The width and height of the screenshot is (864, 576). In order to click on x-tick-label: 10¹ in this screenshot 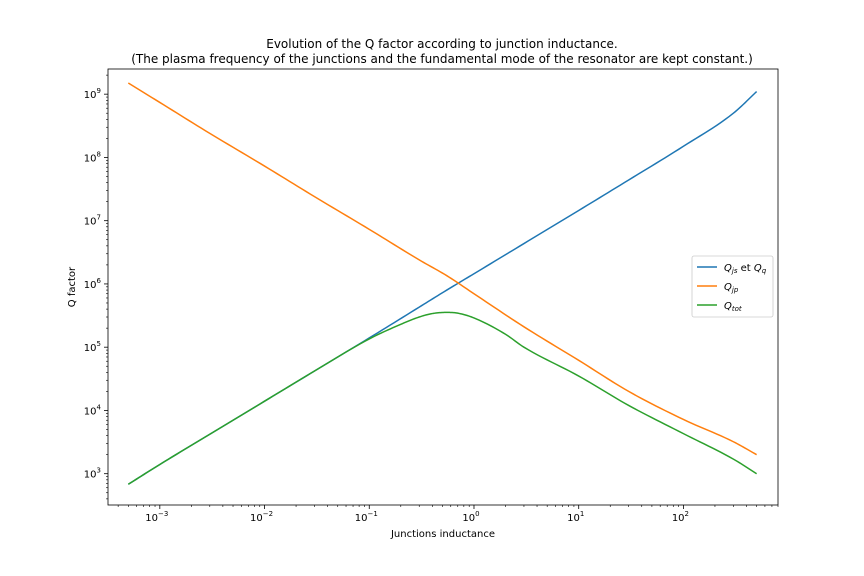, I will do `click(575, 517)`.